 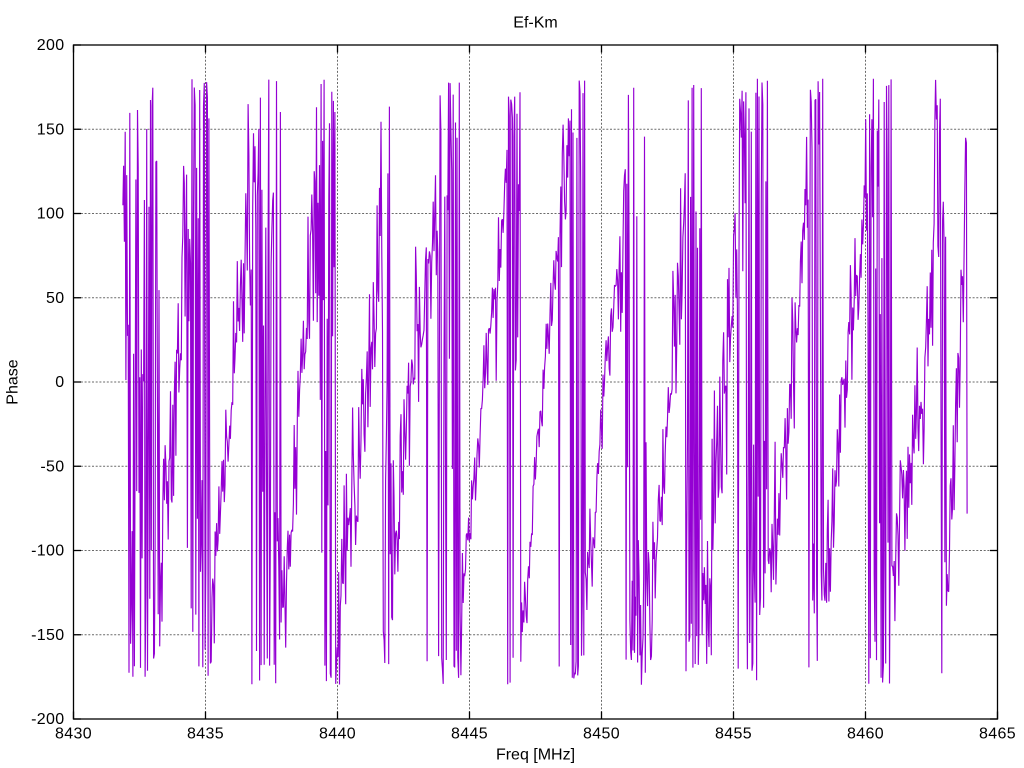 I want to click on svg-text: 200, so click(x=51, y=45).